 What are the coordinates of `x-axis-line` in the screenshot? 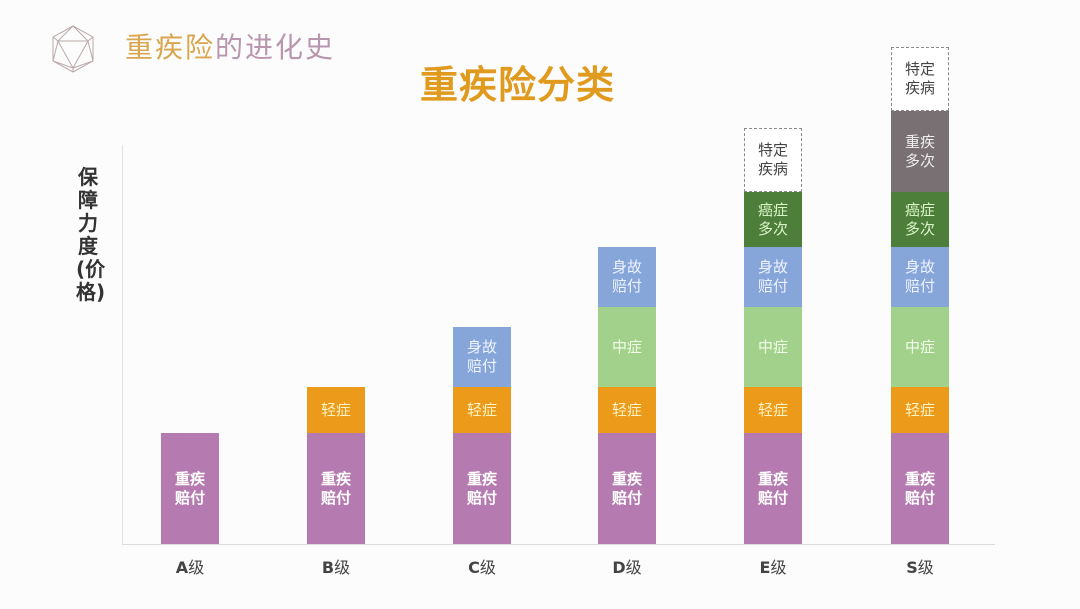 It's located at (558, 544).